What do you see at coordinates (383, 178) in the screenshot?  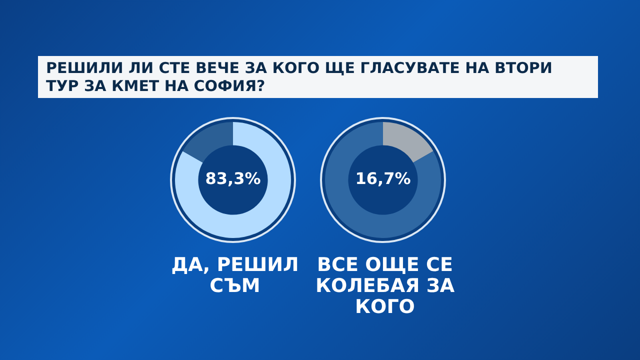 I see `data-label: 16,7%` at bounding box center [383, 178].